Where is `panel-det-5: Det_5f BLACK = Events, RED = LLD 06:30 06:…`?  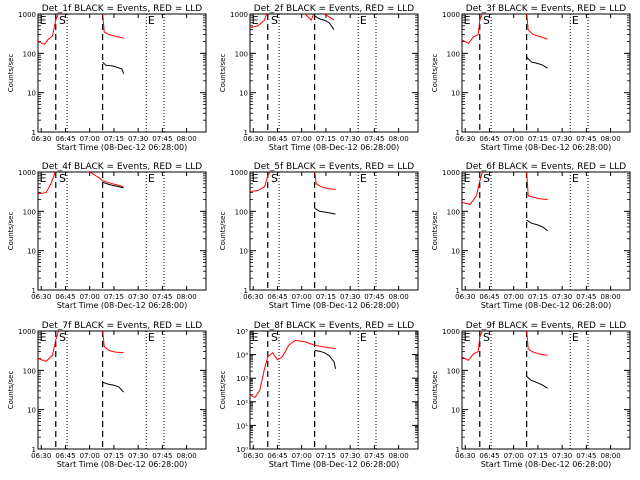 panel-det-5: Det_5f BLACK = Events, RED = LLD 06:30 06:… is located at coordinates (319, 236).